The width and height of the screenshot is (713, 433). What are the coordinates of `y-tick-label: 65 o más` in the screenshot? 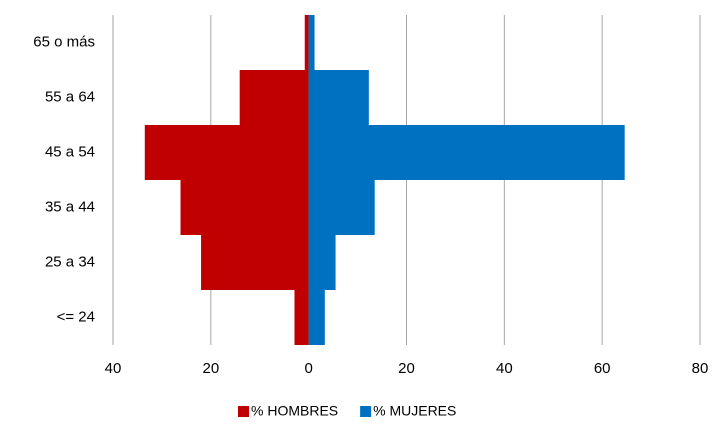 It's located at (64, 41).